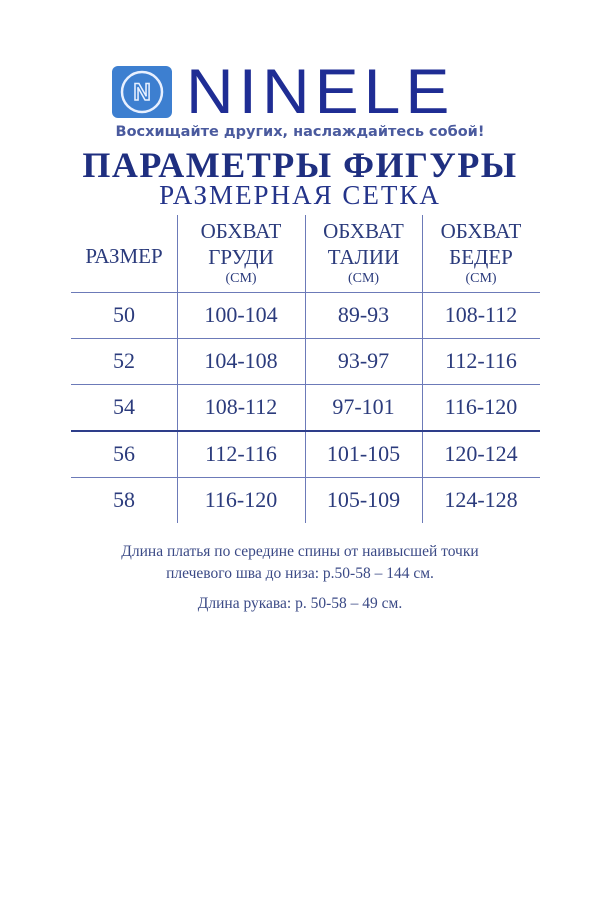 The width and height of the screenshot is (600, 900). Describe the element at coordinates (241, 360) in the screenshot. I see `cell-chest: 104-108` at that location.